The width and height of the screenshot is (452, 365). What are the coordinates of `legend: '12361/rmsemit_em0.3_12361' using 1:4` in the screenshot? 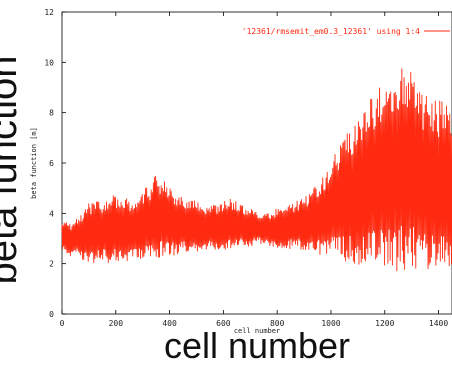 It's located at (346, 31).